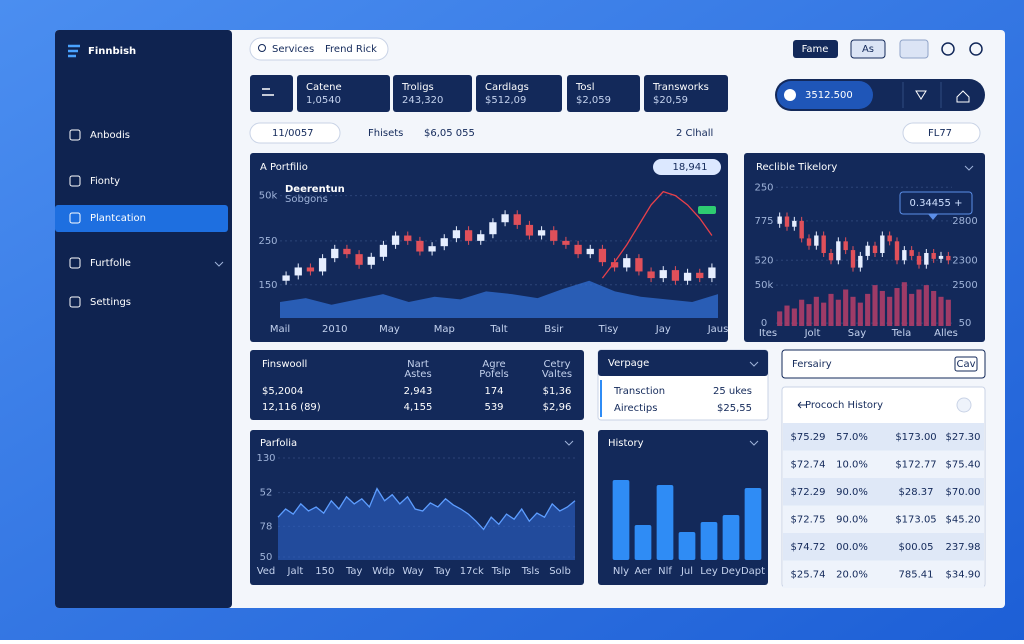 This screenshot has height=644, width=1024. What do you see at coordinates (426, 509) in the screenshot?
I see `area-line` at bounding box center [426, 509].